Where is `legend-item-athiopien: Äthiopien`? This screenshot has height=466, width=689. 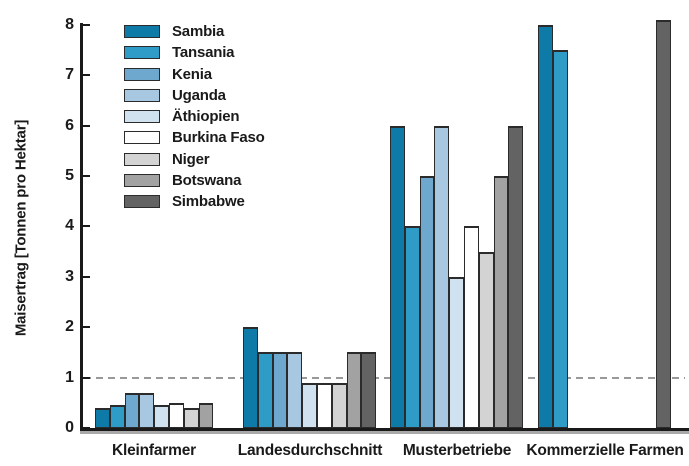
legend-item-athiopien: Äthiopien is located at coordinates (194, 117).